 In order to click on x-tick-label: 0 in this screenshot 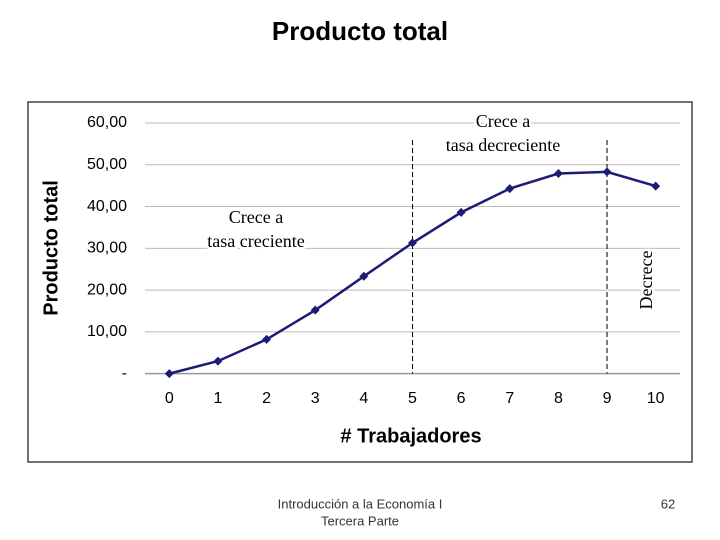, I will do `click(169, 398)`.